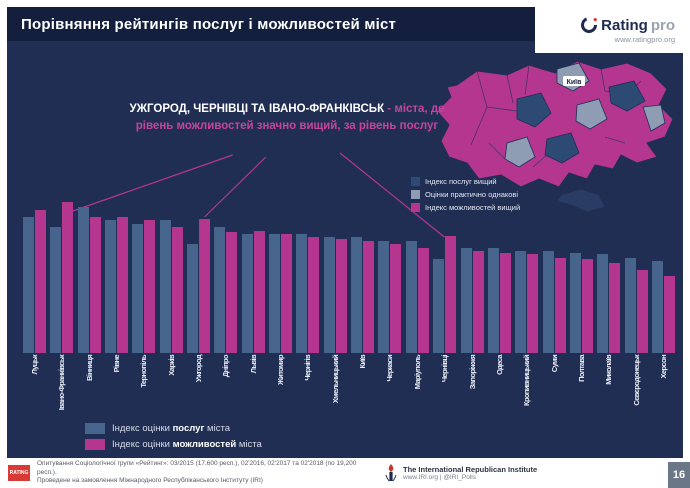 The width and height of the screenshot is (690, 488). What do you see at coordinates (527, 381) in the screenshot?
I see `city-label: Кропивницький` at bounding box center [527, 381].